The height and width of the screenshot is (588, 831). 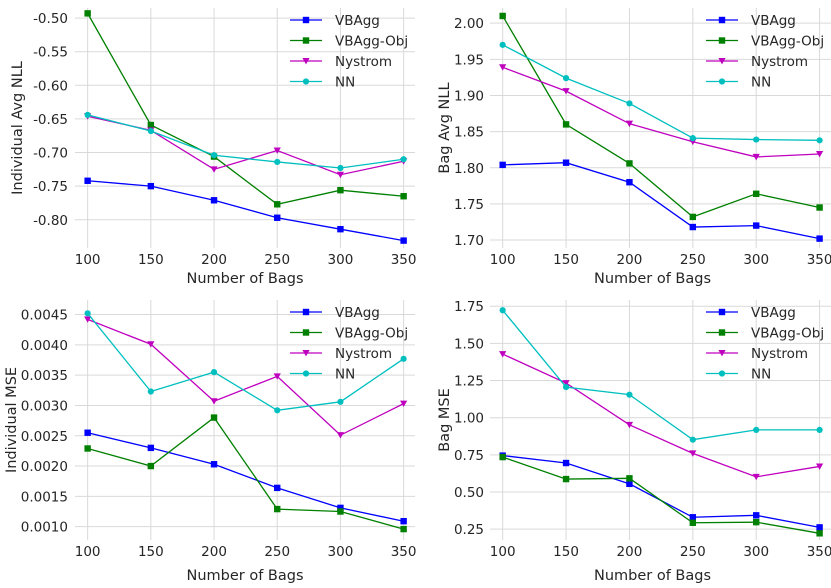 What do you see at coordinates (44, 497) in the screenshot?
I see `y-tick-label: 0.0015` at bounding box center [44, 497].